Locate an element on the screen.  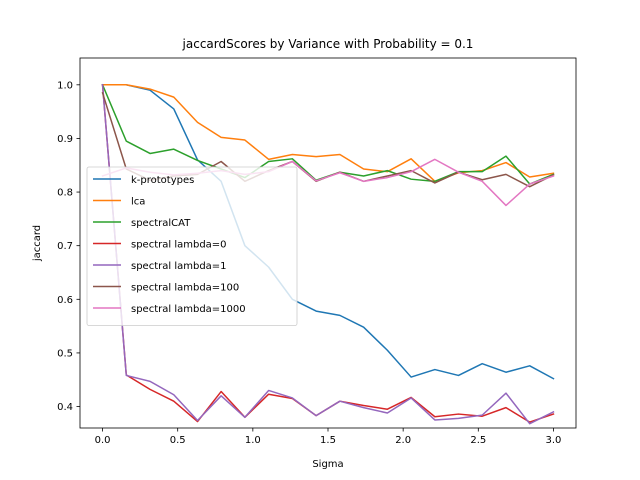
y-axis-label: jaccard is located at coordinates (37, 243).